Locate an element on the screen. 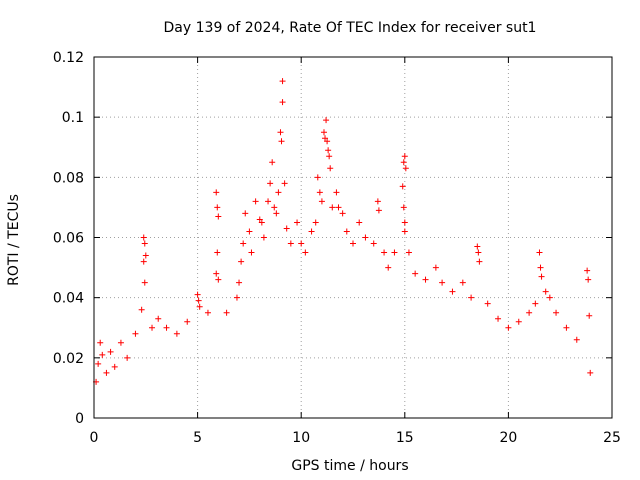 The width and height of the screenshot is (640, 480). x-tick-label: 10 is located at coordinates (301, 438).